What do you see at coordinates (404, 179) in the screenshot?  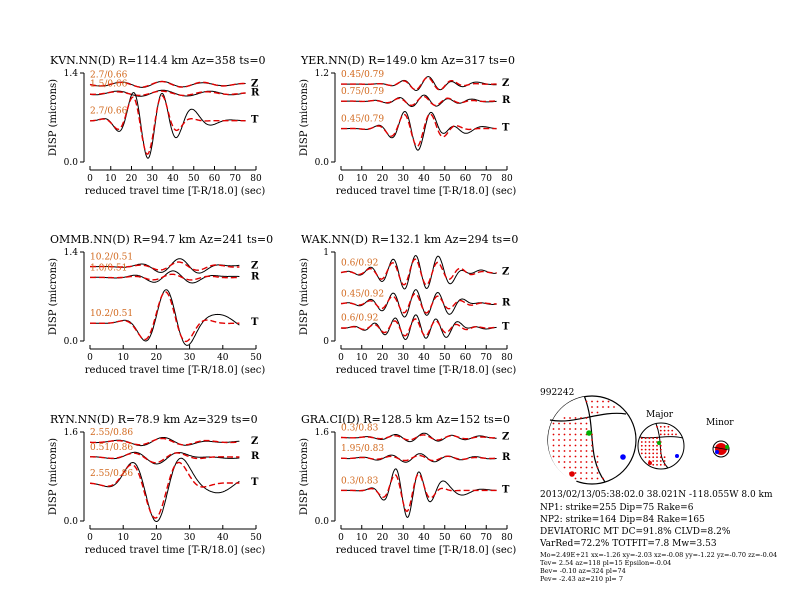 I see `x-tick-label: 30` at bounding box center [404, 179].